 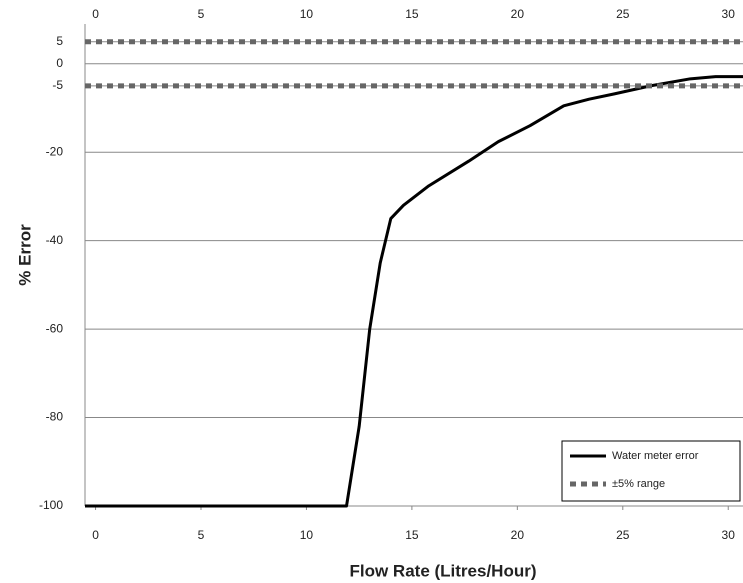 What do you see at coordinates (307, 14) in the screenshot?
I see `x-top-tick-label: 10` at bounding box center [307, 14].